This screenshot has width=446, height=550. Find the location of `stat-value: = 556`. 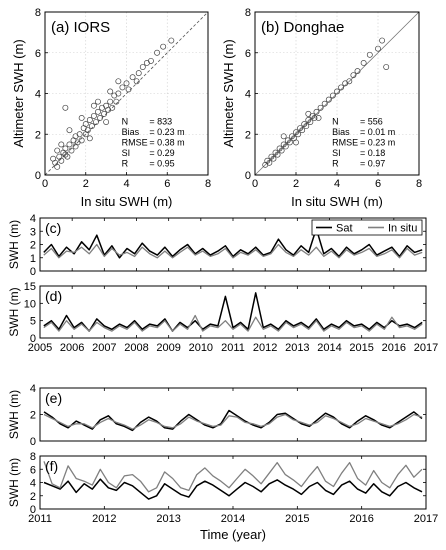

stat-value: = 556 is located at coordinates (371, 121).